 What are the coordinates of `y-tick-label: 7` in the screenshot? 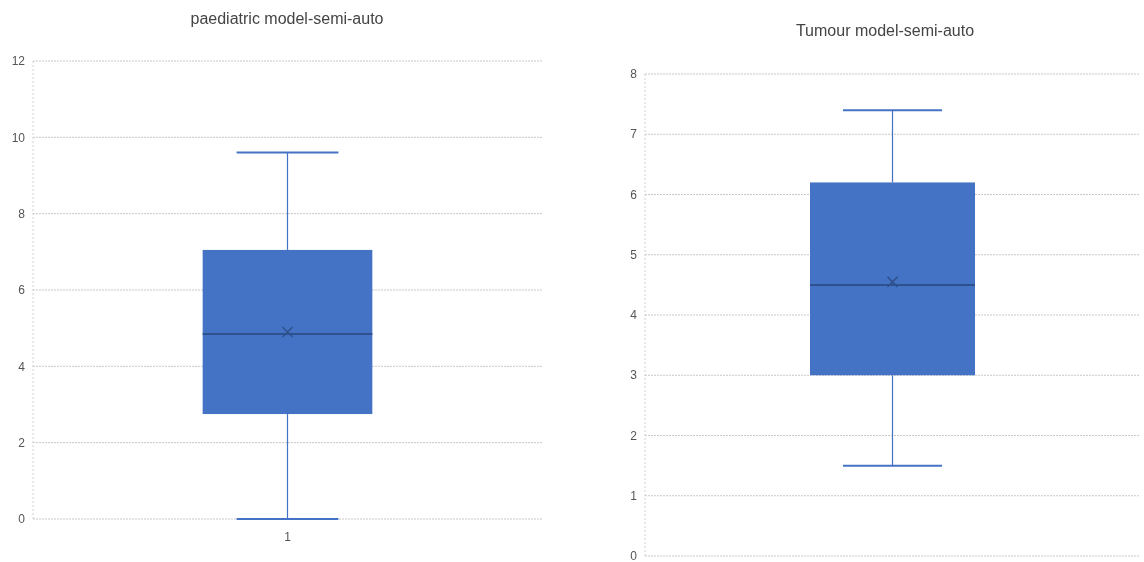 It's located at (634, 134).